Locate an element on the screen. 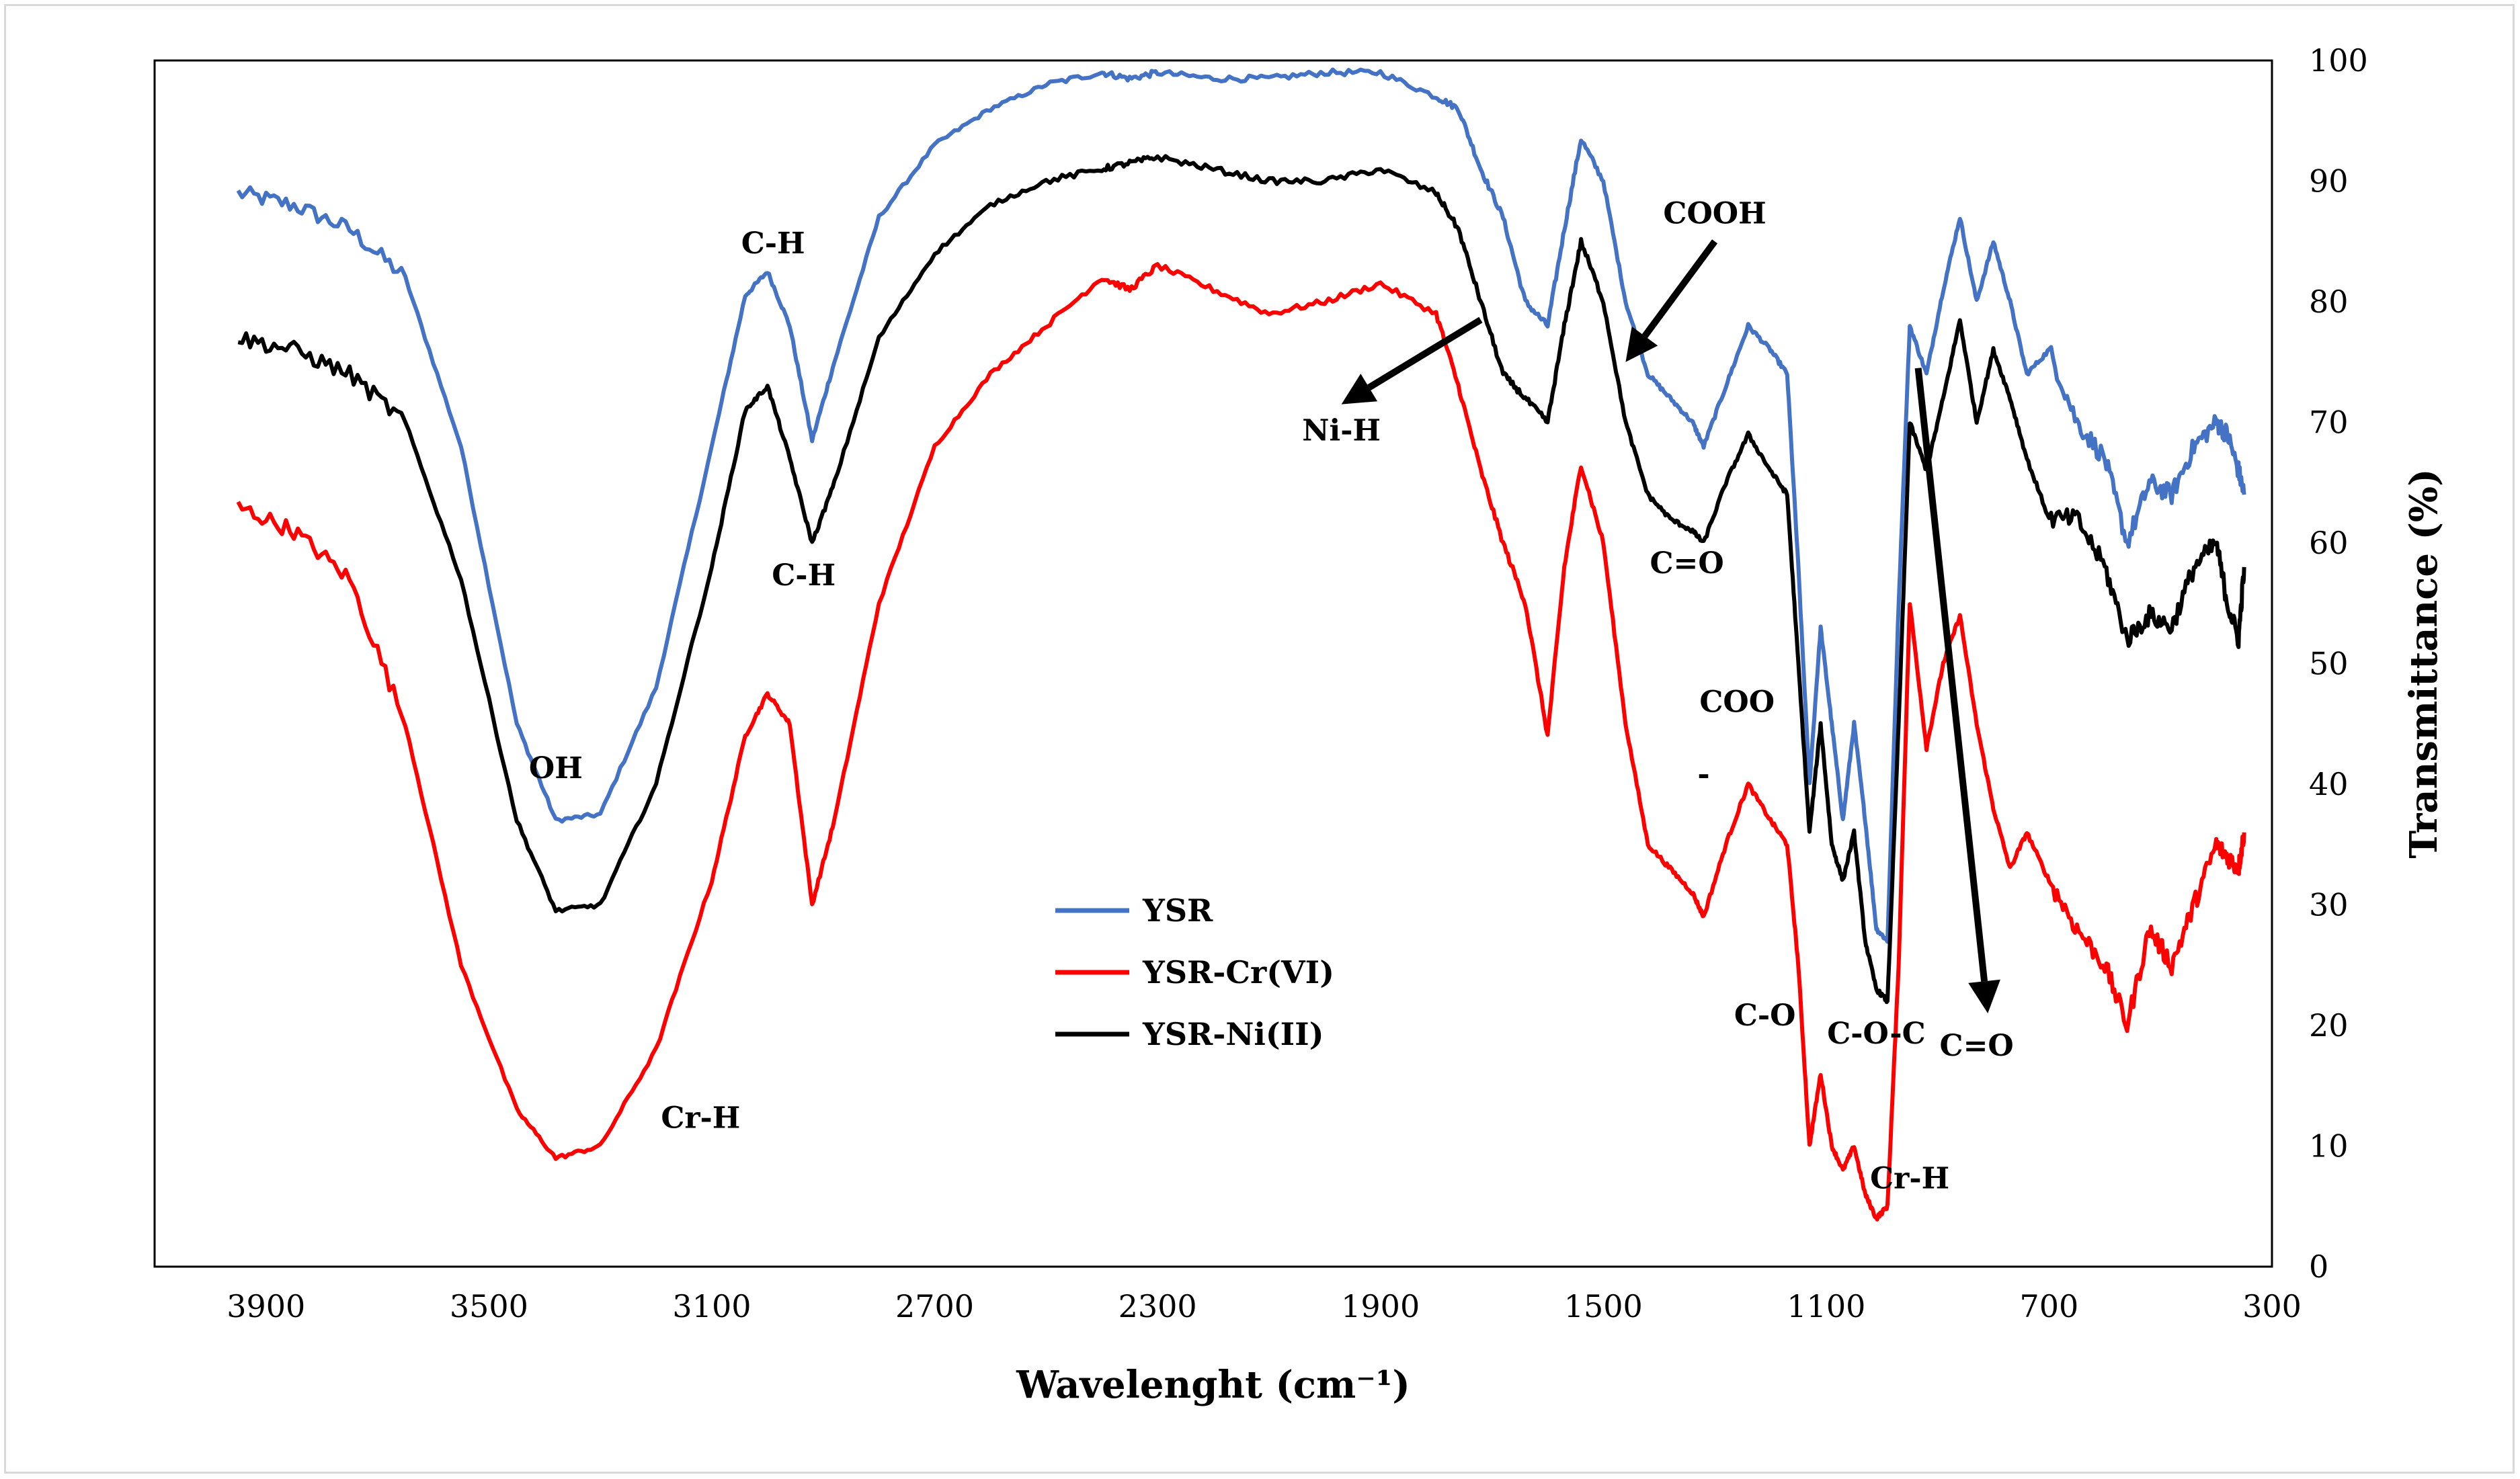 This screenshot has width=2520, height=1479. y-tick-label: 50 is located at coordinates (2329, 664).